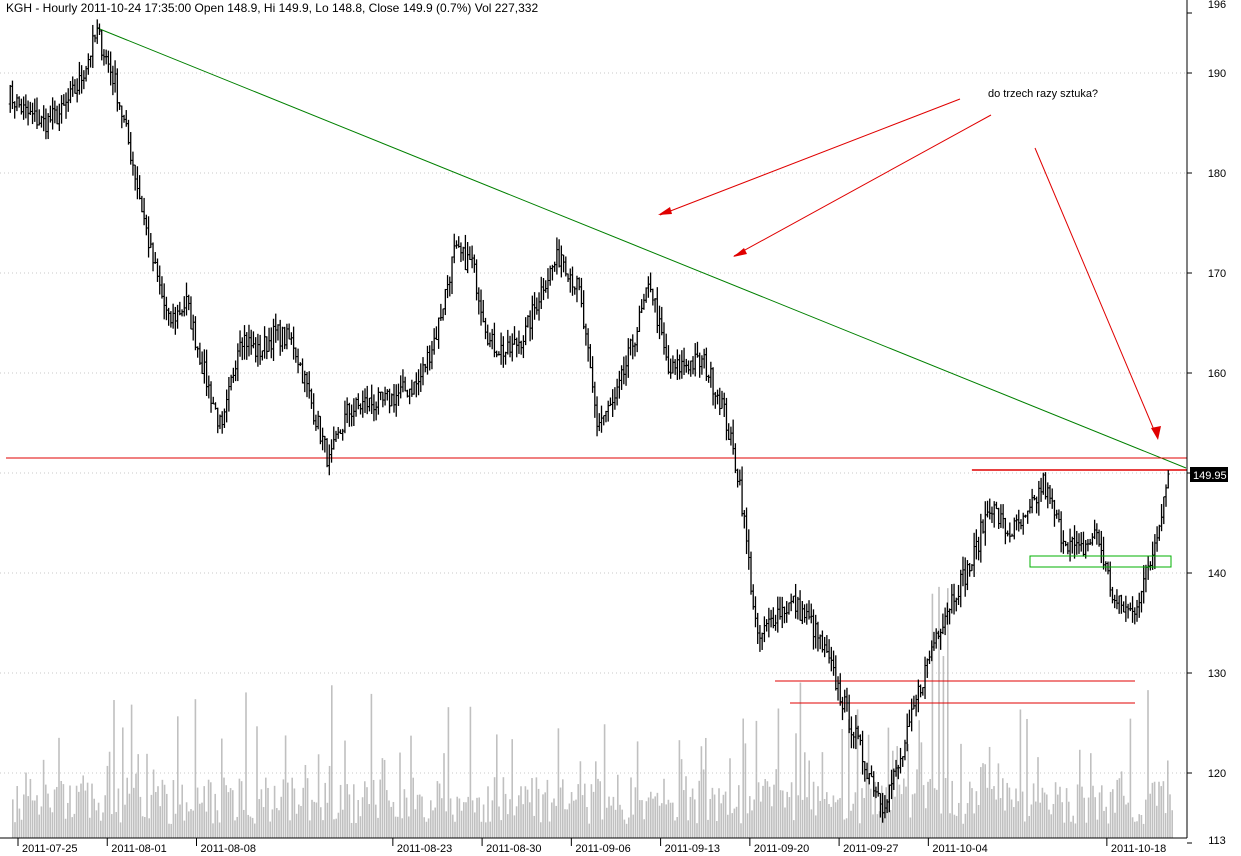  I want to click on x-tick-label: 2011-10-18, so click(1138, 849).